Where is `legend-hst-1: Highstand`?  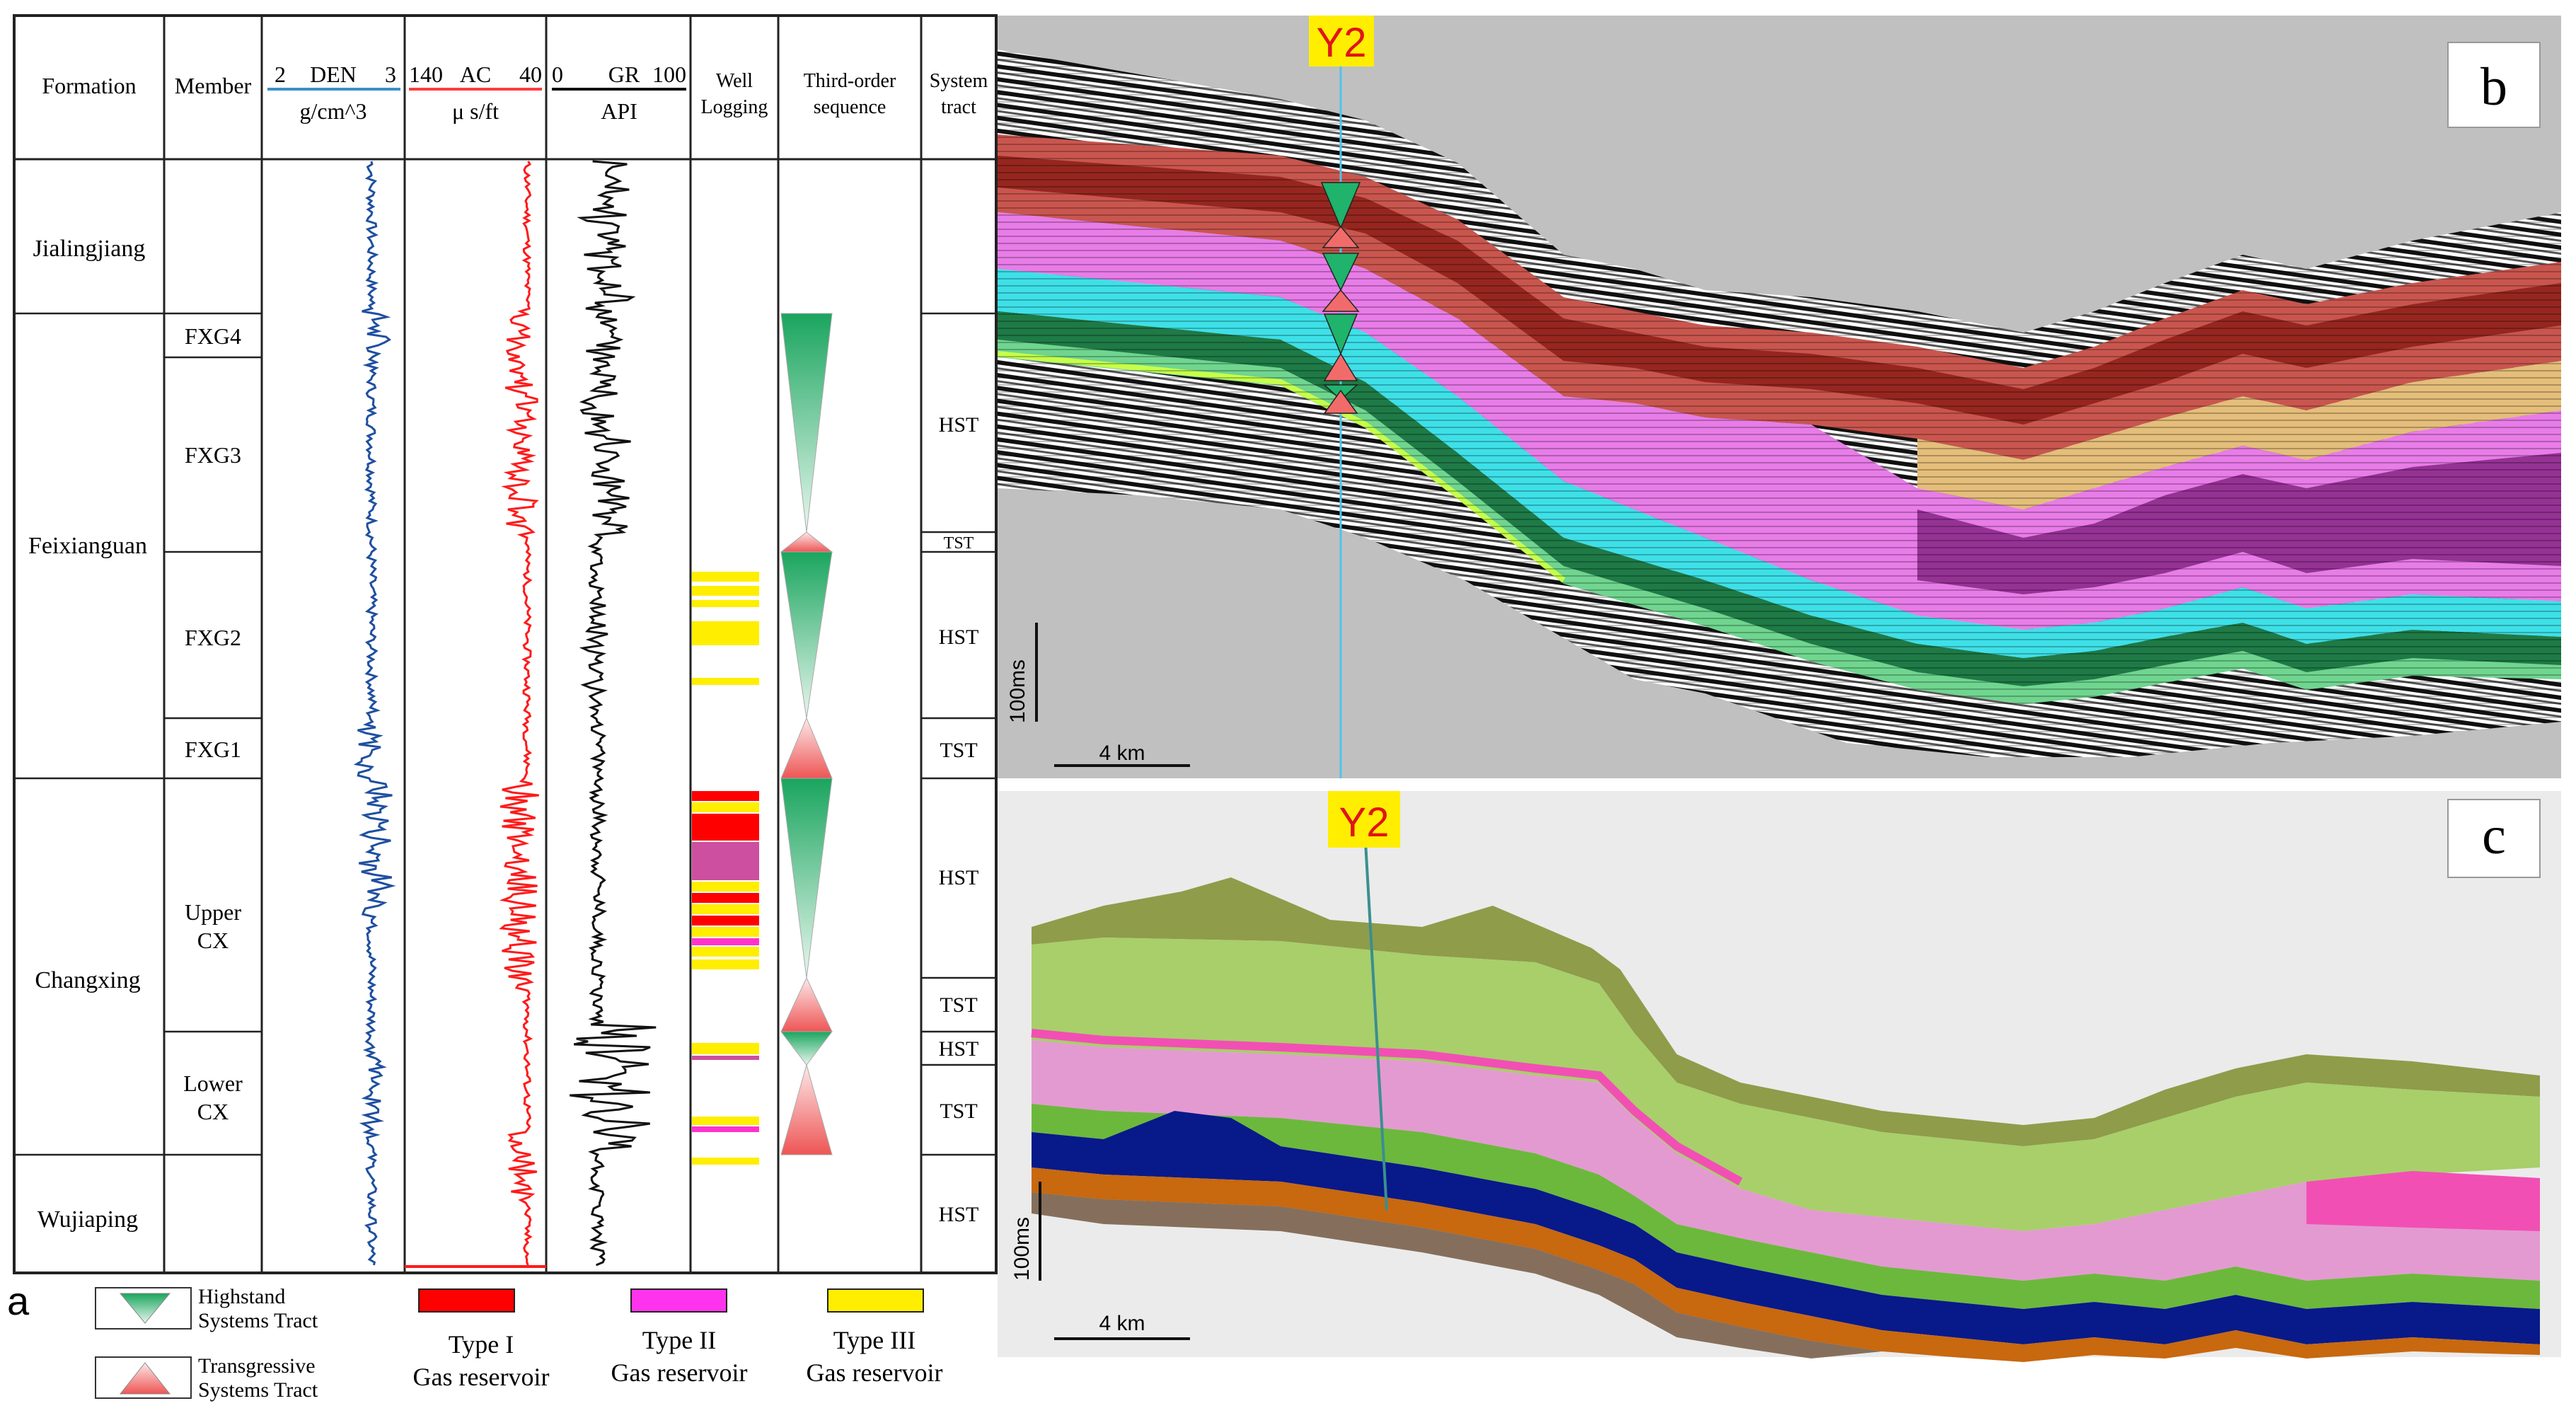
legend-hst-1: Highstand is located at coordinates (241, 1297).